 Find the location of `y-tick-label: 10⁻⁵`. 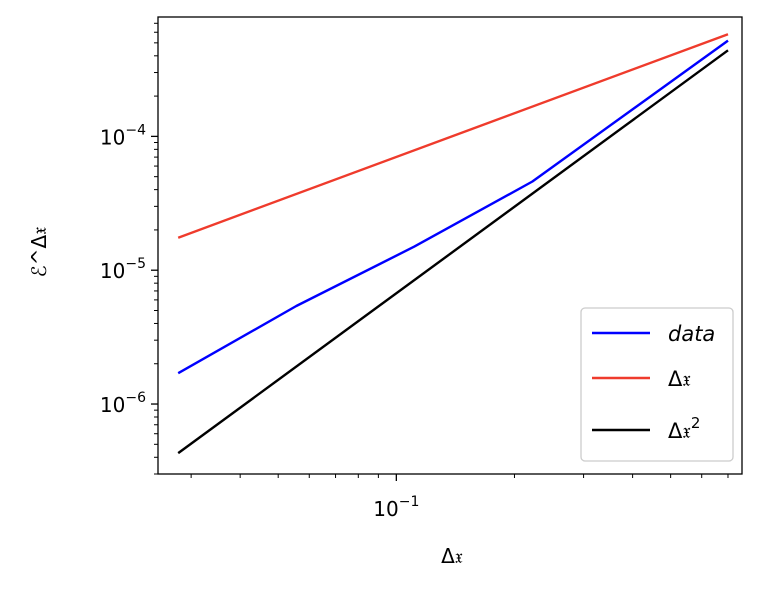

y-tick-label: 10⁻⁵ is located at coordinates (123, 269).